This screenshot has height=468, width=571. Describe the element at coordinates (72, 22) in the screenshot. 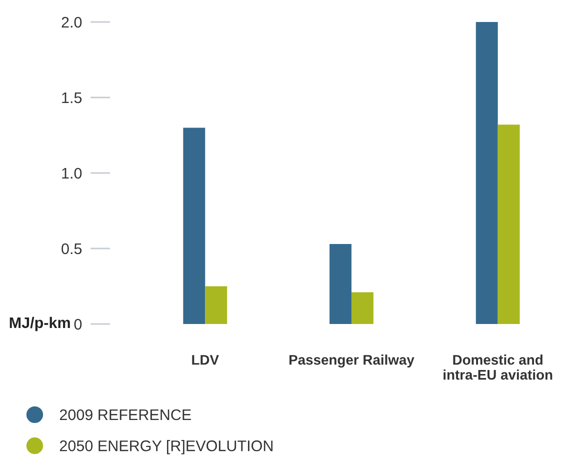

I see `y-tick-label: 2.0` at that location.